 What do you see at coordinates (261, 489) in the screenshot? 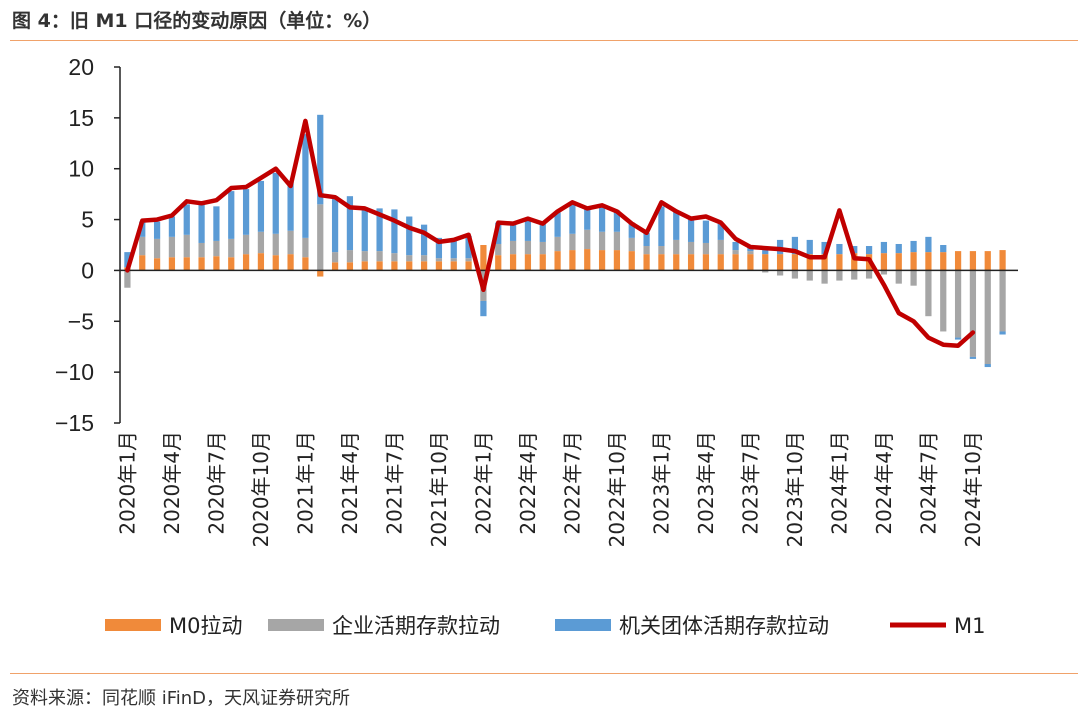
I see `x-tick-label: 2020年10月` at bounding box center [261, 489].